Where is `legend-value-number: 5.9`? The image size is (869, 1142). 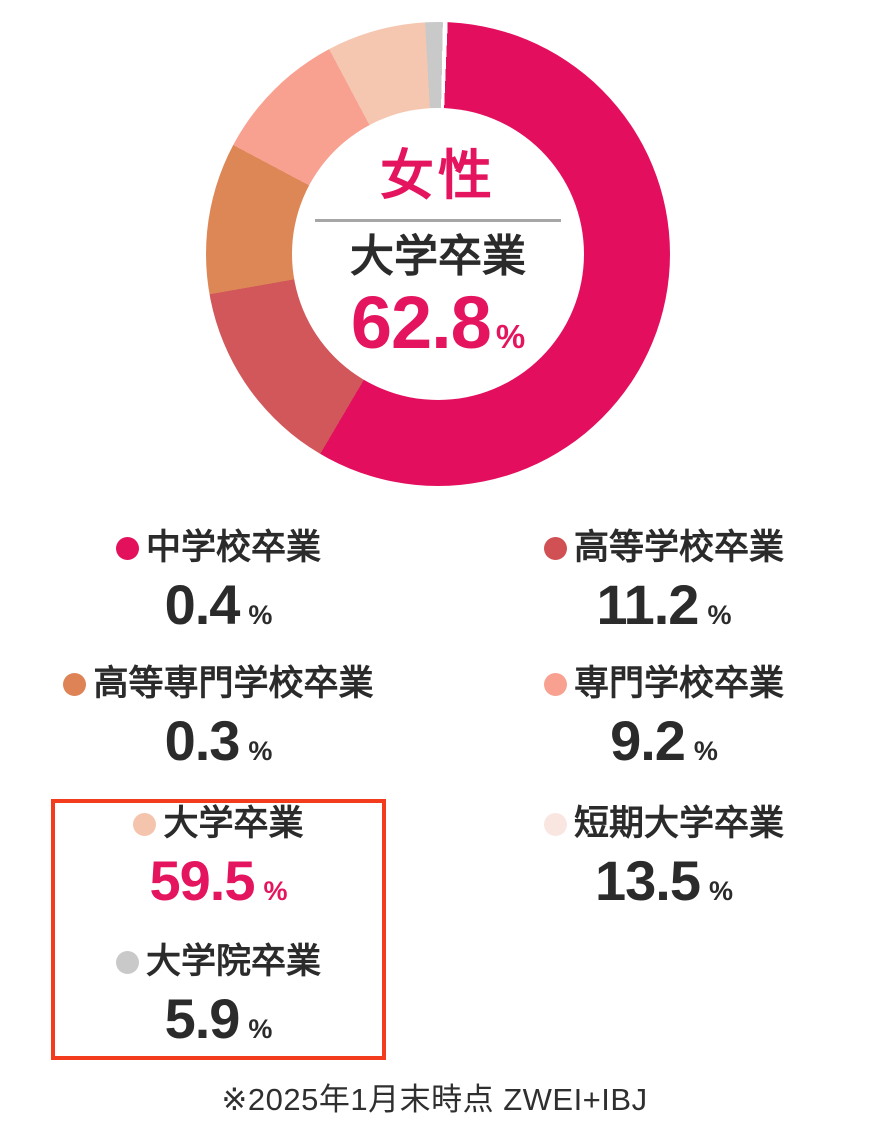
legend-value-number: 5.9 is located at coordinates (202, 1018).